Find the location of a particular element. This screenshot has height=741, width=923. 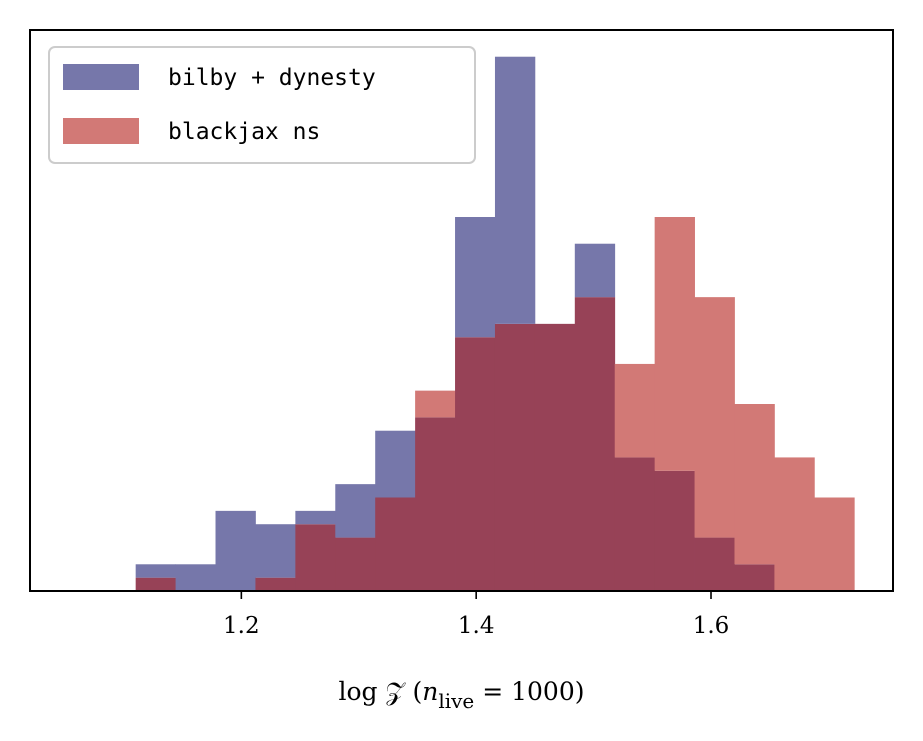

legend-entry-label: bilby + dynesty is located at coordinates (272, 78).